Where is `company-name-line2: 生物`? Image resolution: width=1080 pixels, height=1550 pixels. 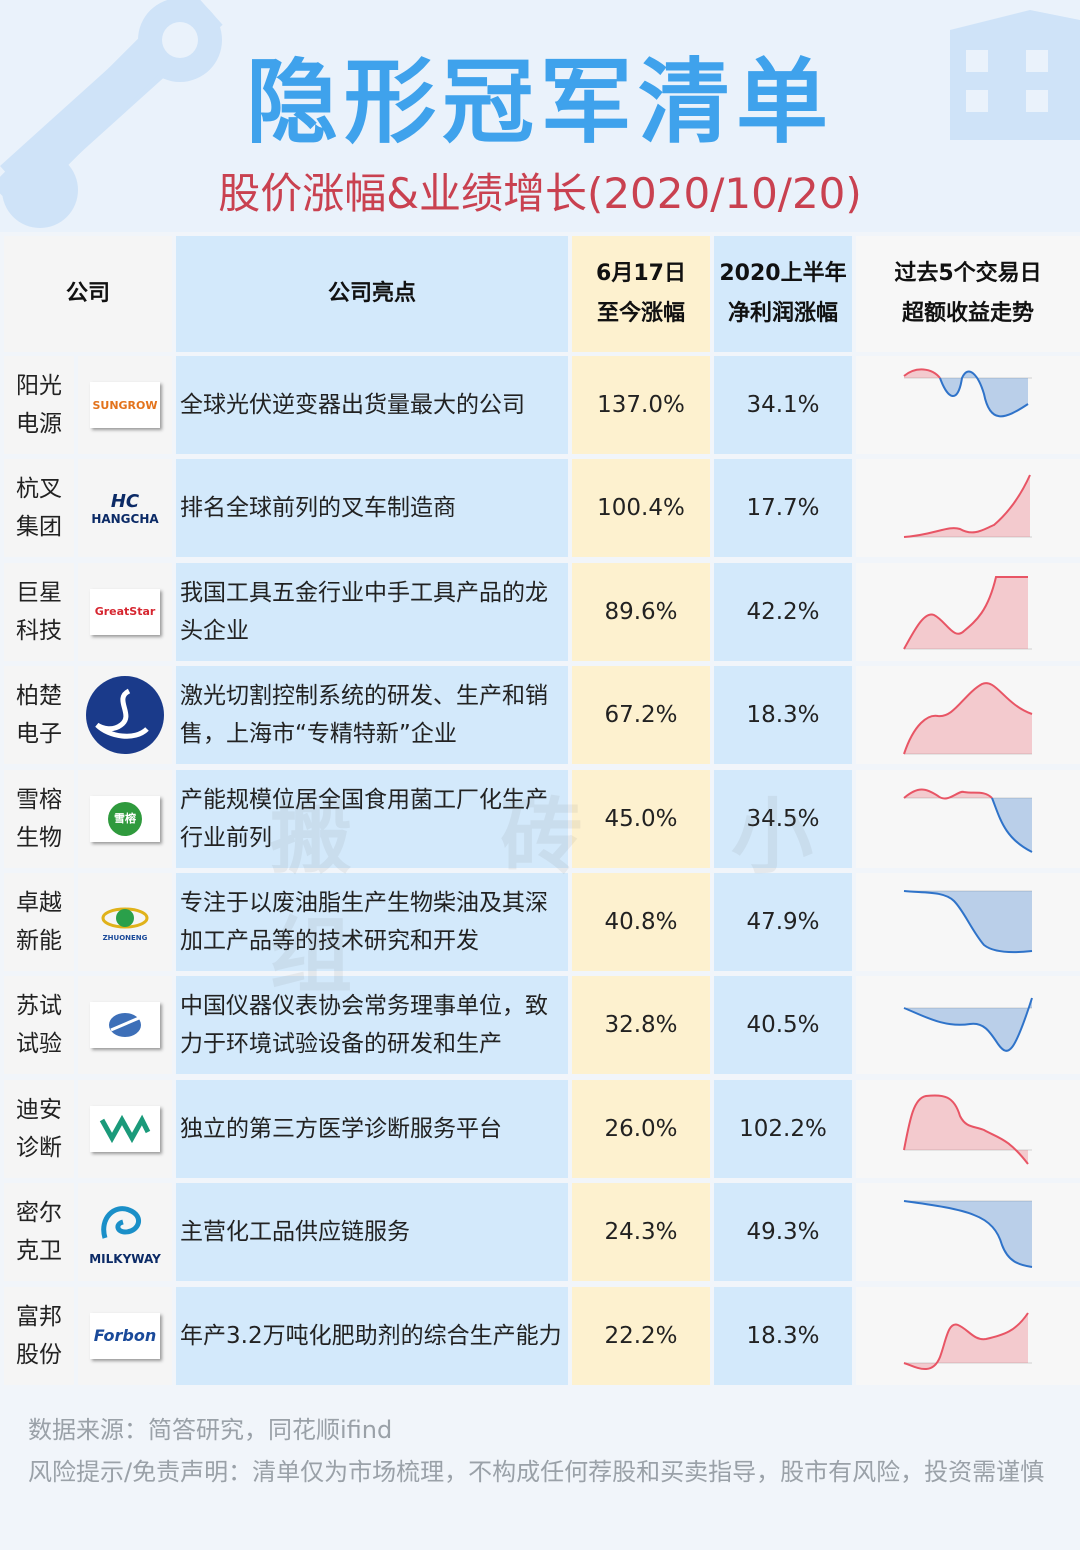
company-name-line2: 生物 is located at coordinates (39, 837).